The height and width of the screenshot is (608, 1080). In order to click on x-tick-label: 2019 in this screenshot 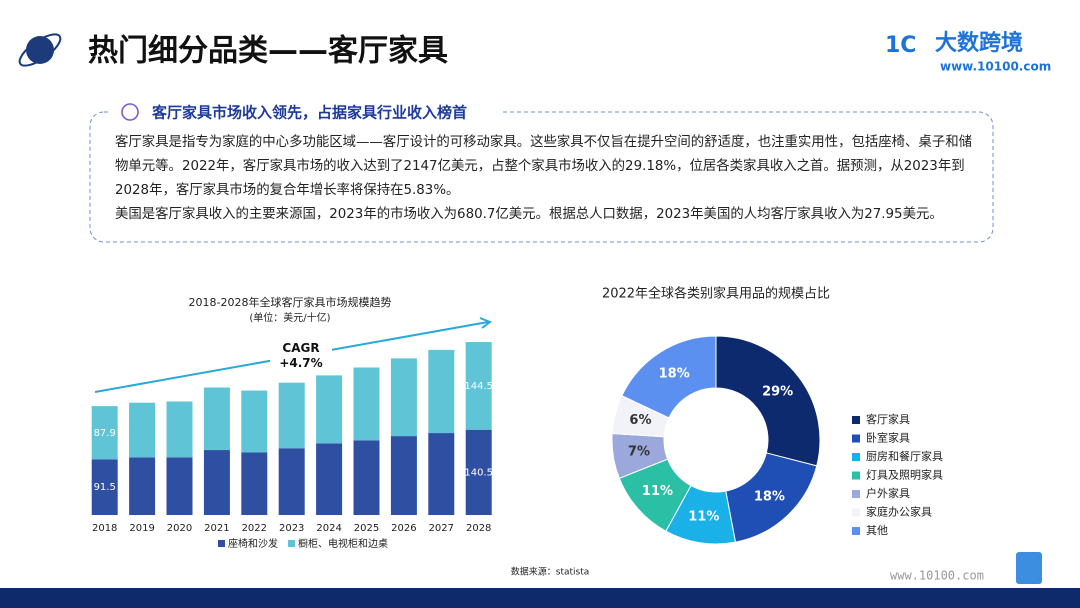, I will do `click(141, 528)`.